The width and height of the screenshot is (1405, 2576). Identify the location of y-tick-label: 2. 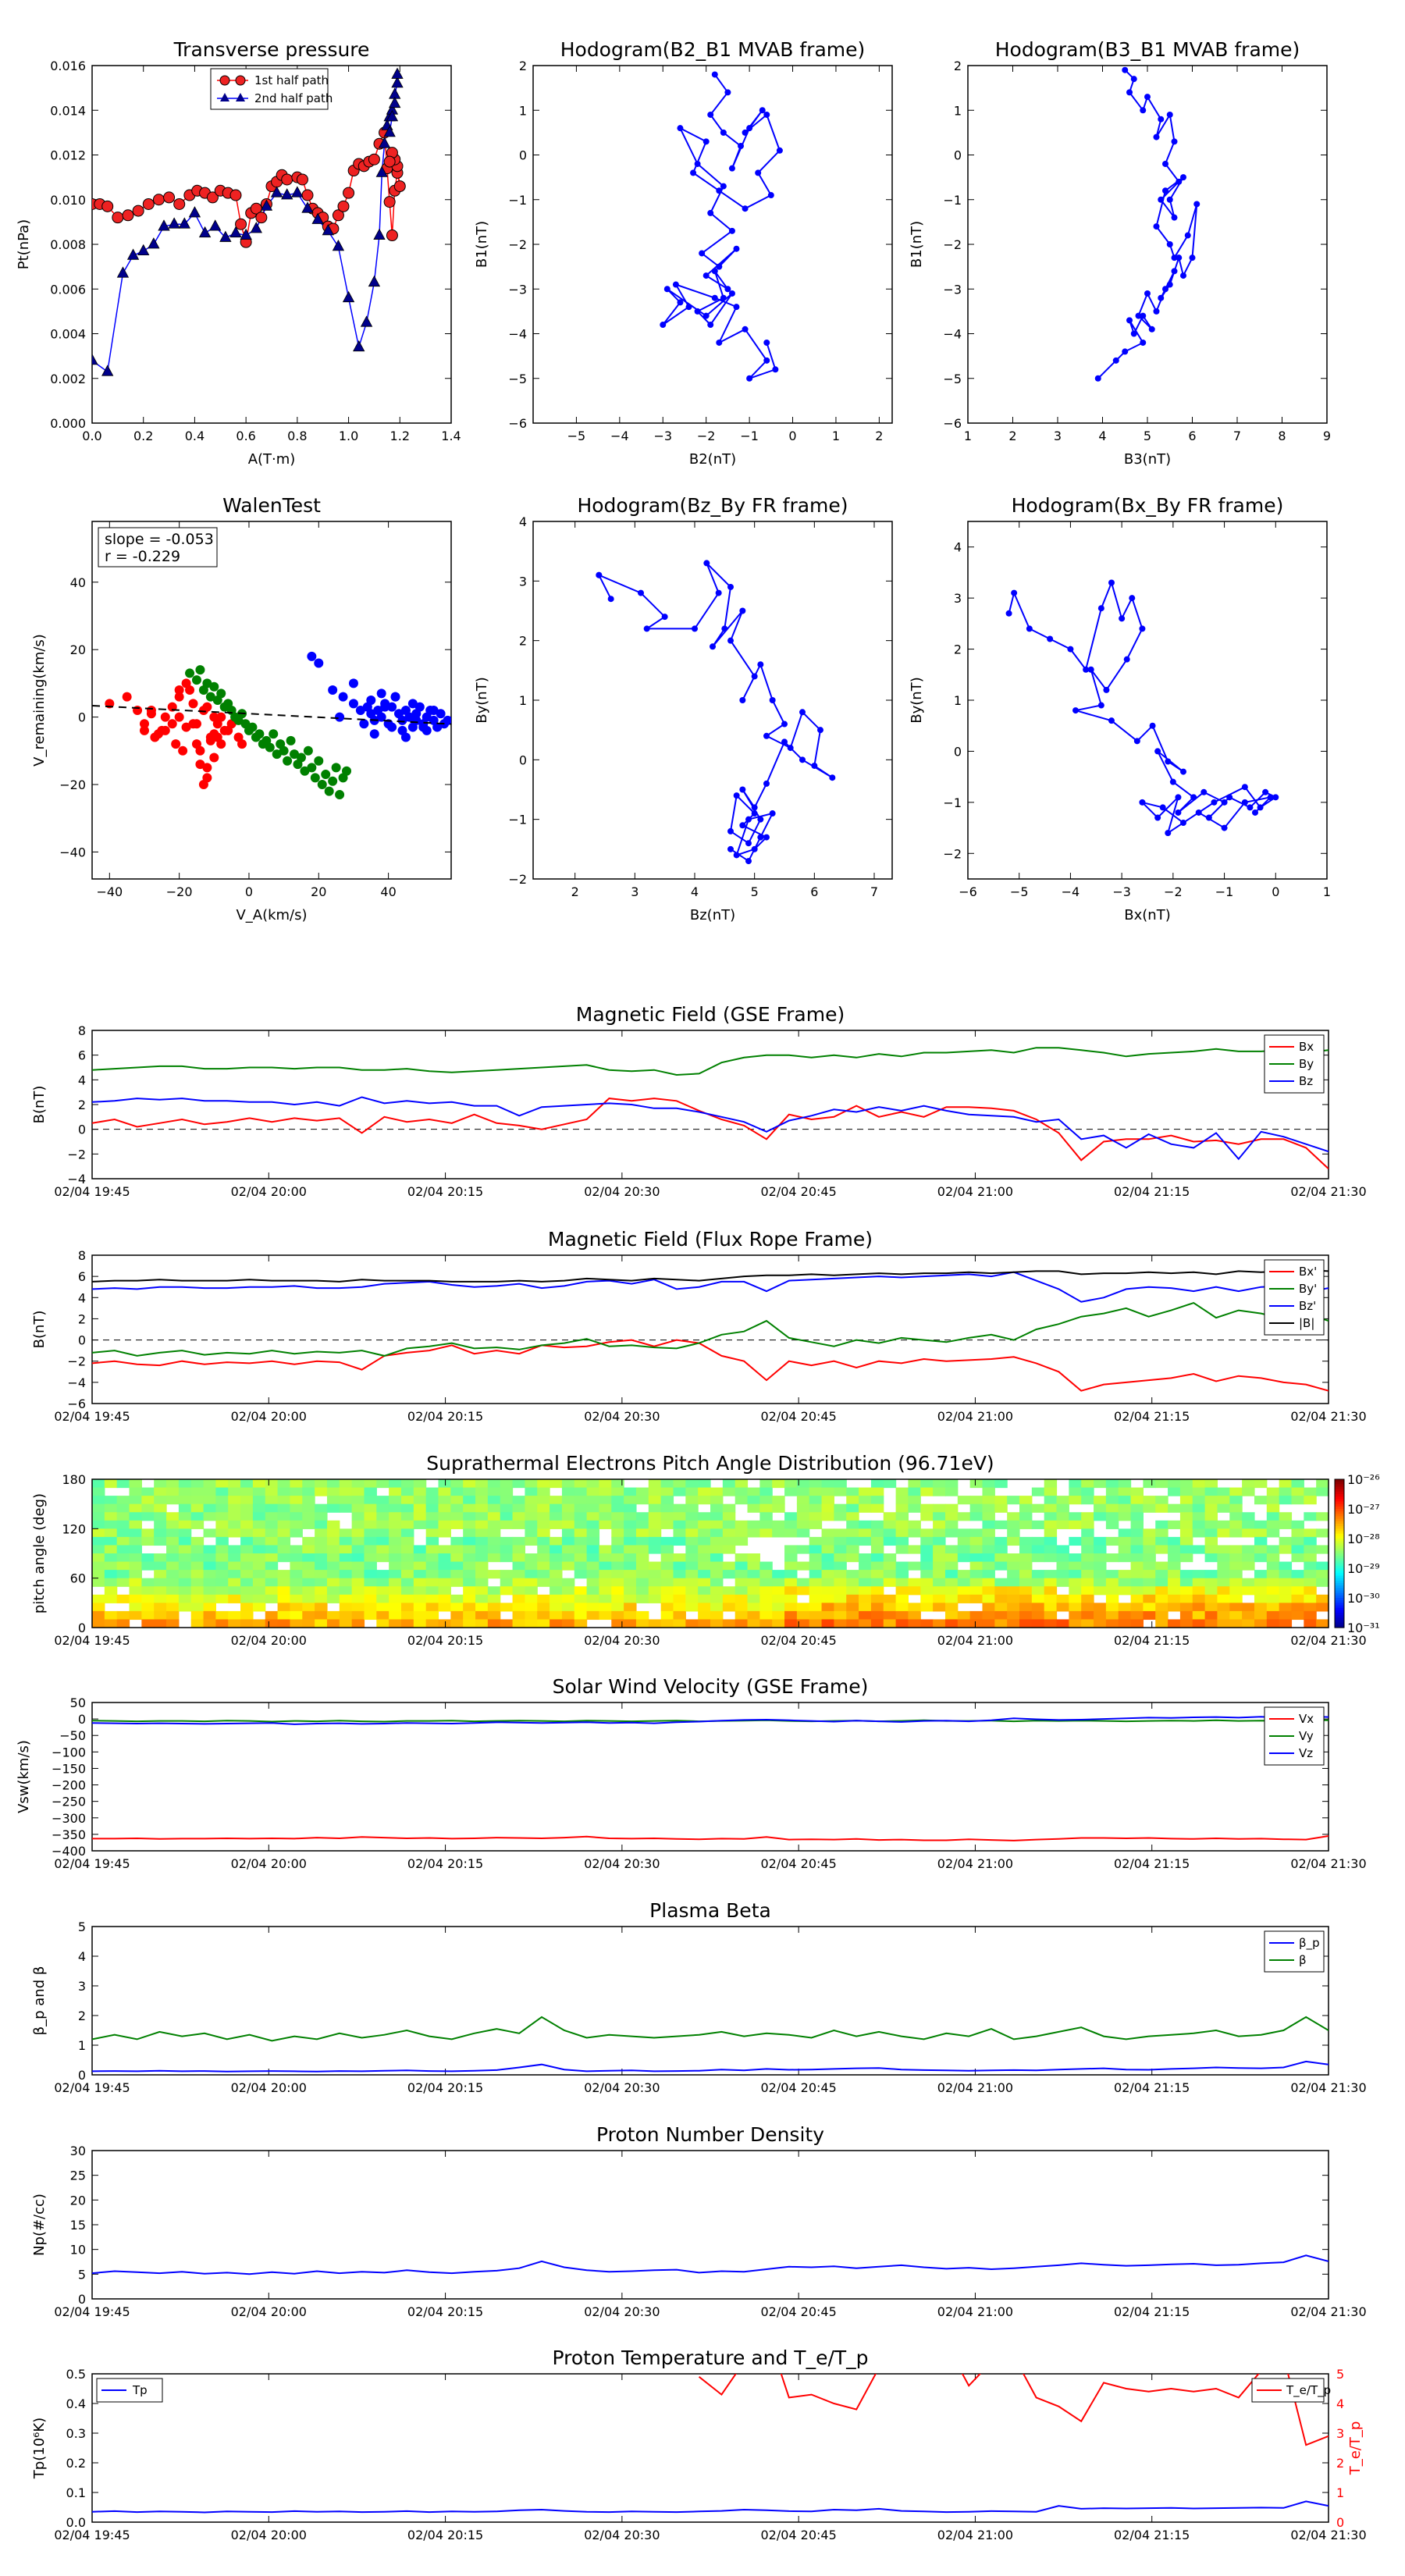
(958, 649).